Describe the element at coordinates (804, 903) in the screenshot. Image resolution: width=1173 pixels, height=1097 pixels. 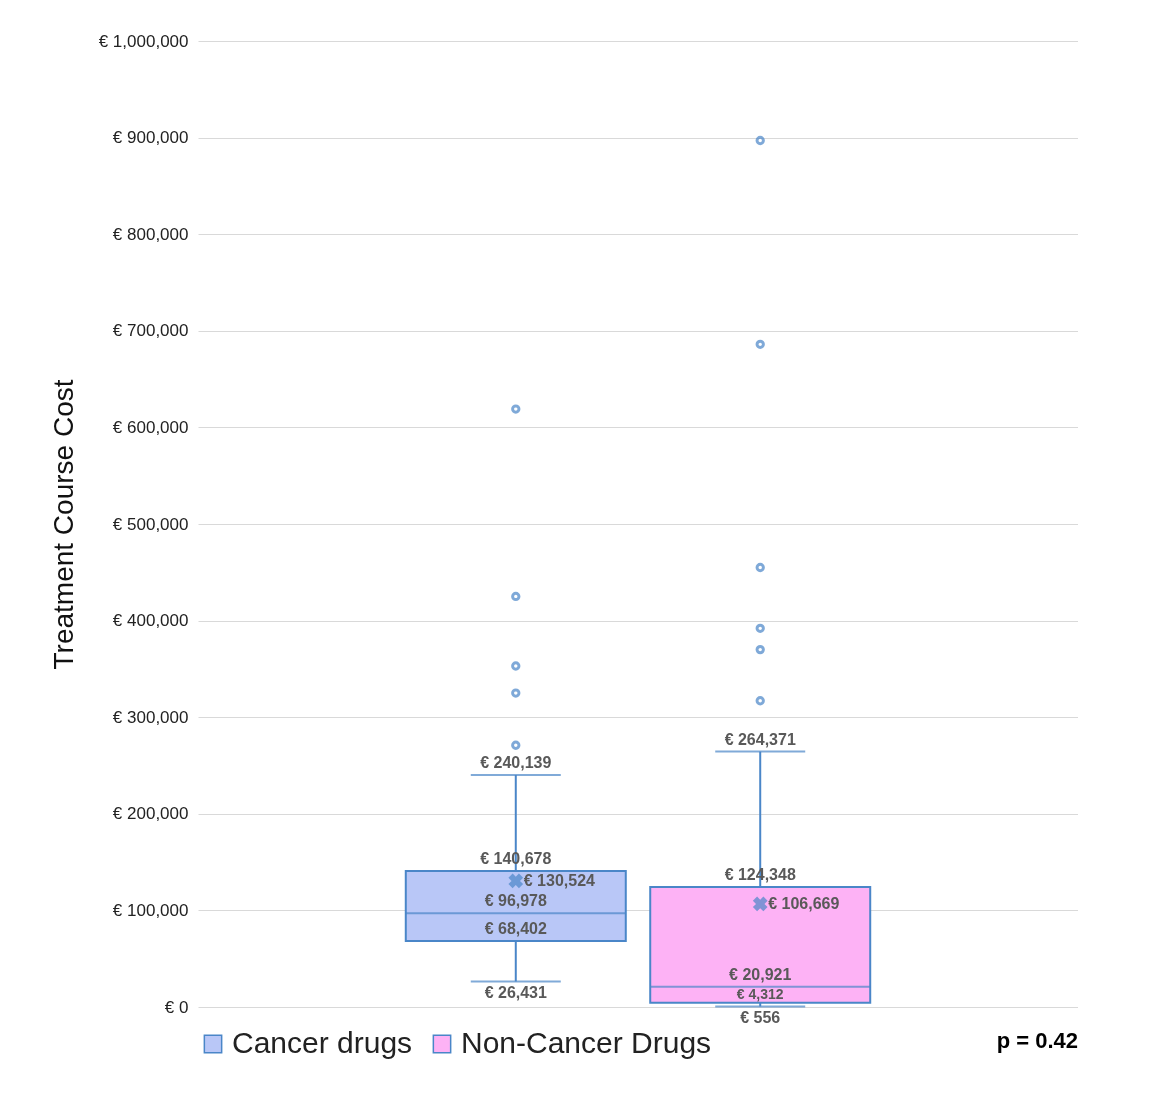
I see `annotation: € 106,669` at that location.